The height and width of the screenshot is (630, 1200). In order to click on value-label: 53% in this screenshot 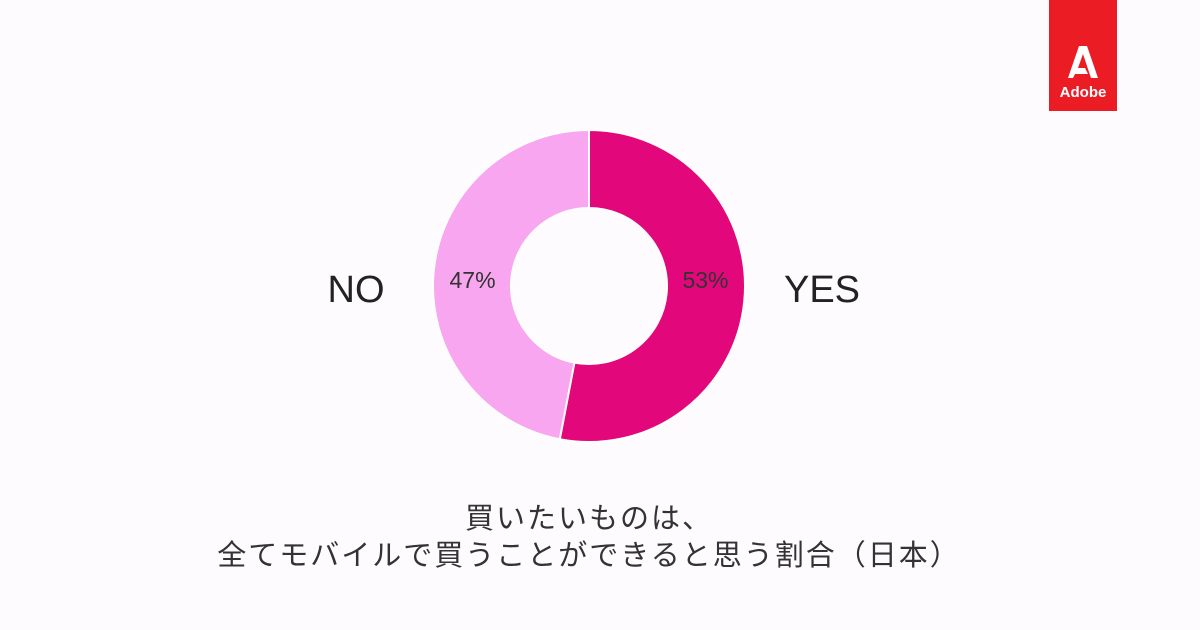, I will do `click(705, 280)`.